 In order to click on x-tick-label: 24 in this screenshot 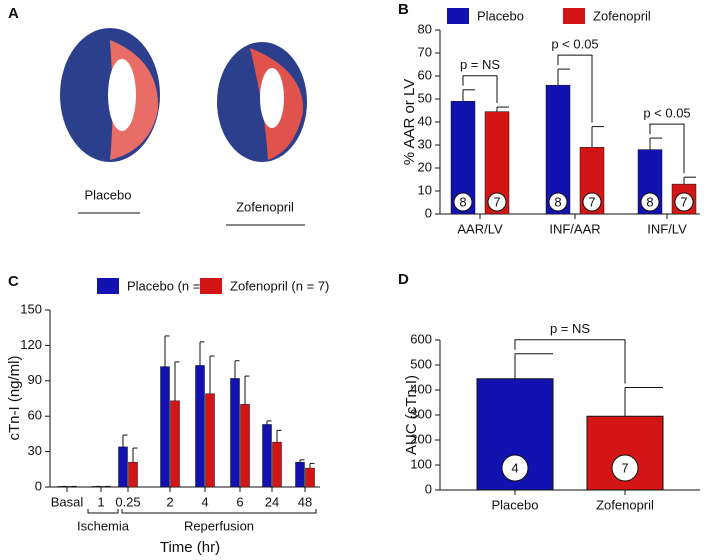, I will do `click(272, 501)`.